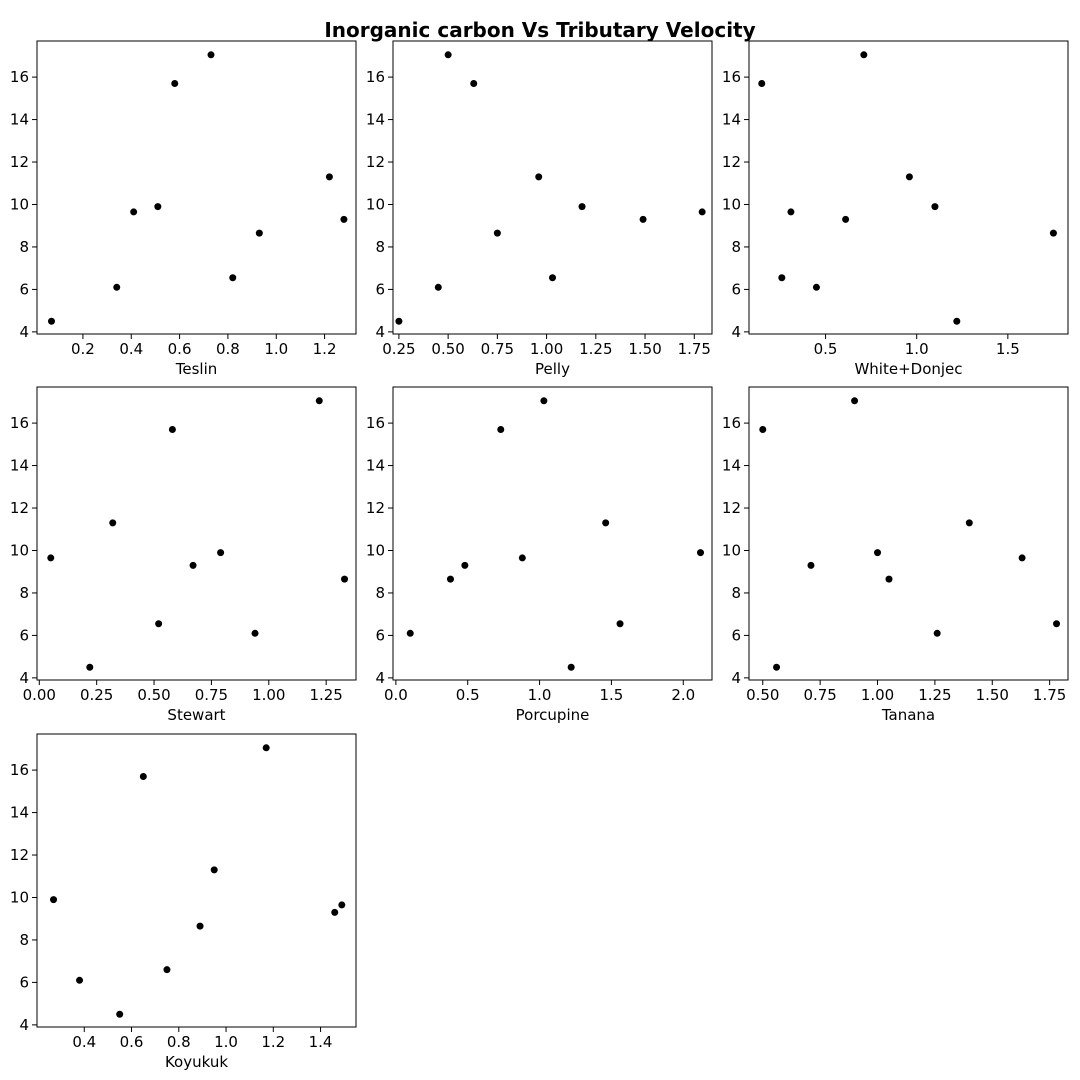 The image size is (1080, 1080). I want to click on x-tick-label: 1.4, so click(321, 1042).